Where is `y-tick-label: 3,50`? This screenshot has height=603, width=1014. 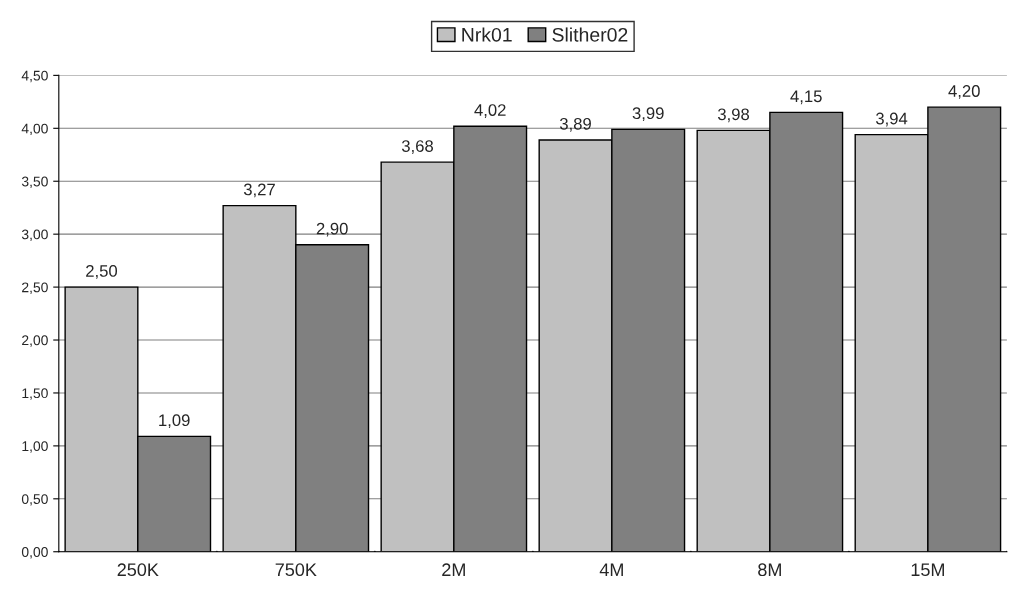 y-tick-label: 3,50 is located at coordinates (34, 182).